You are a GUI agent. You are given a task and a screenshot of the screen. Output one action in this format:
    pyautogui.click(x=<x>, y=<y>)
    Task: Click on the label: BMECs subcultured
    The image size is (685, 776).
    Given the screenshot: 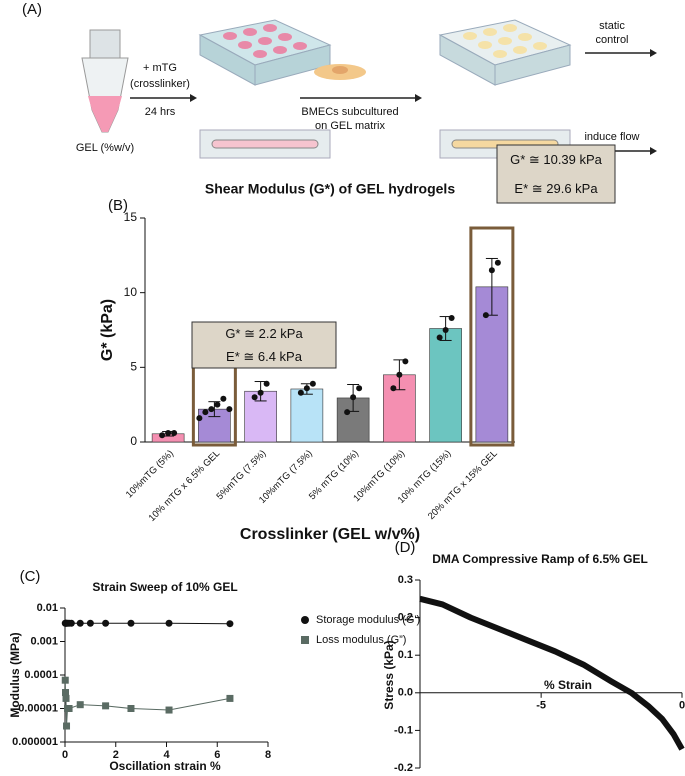 What is the action you would take?
    pyautogui.click(x=349, y=112)
    